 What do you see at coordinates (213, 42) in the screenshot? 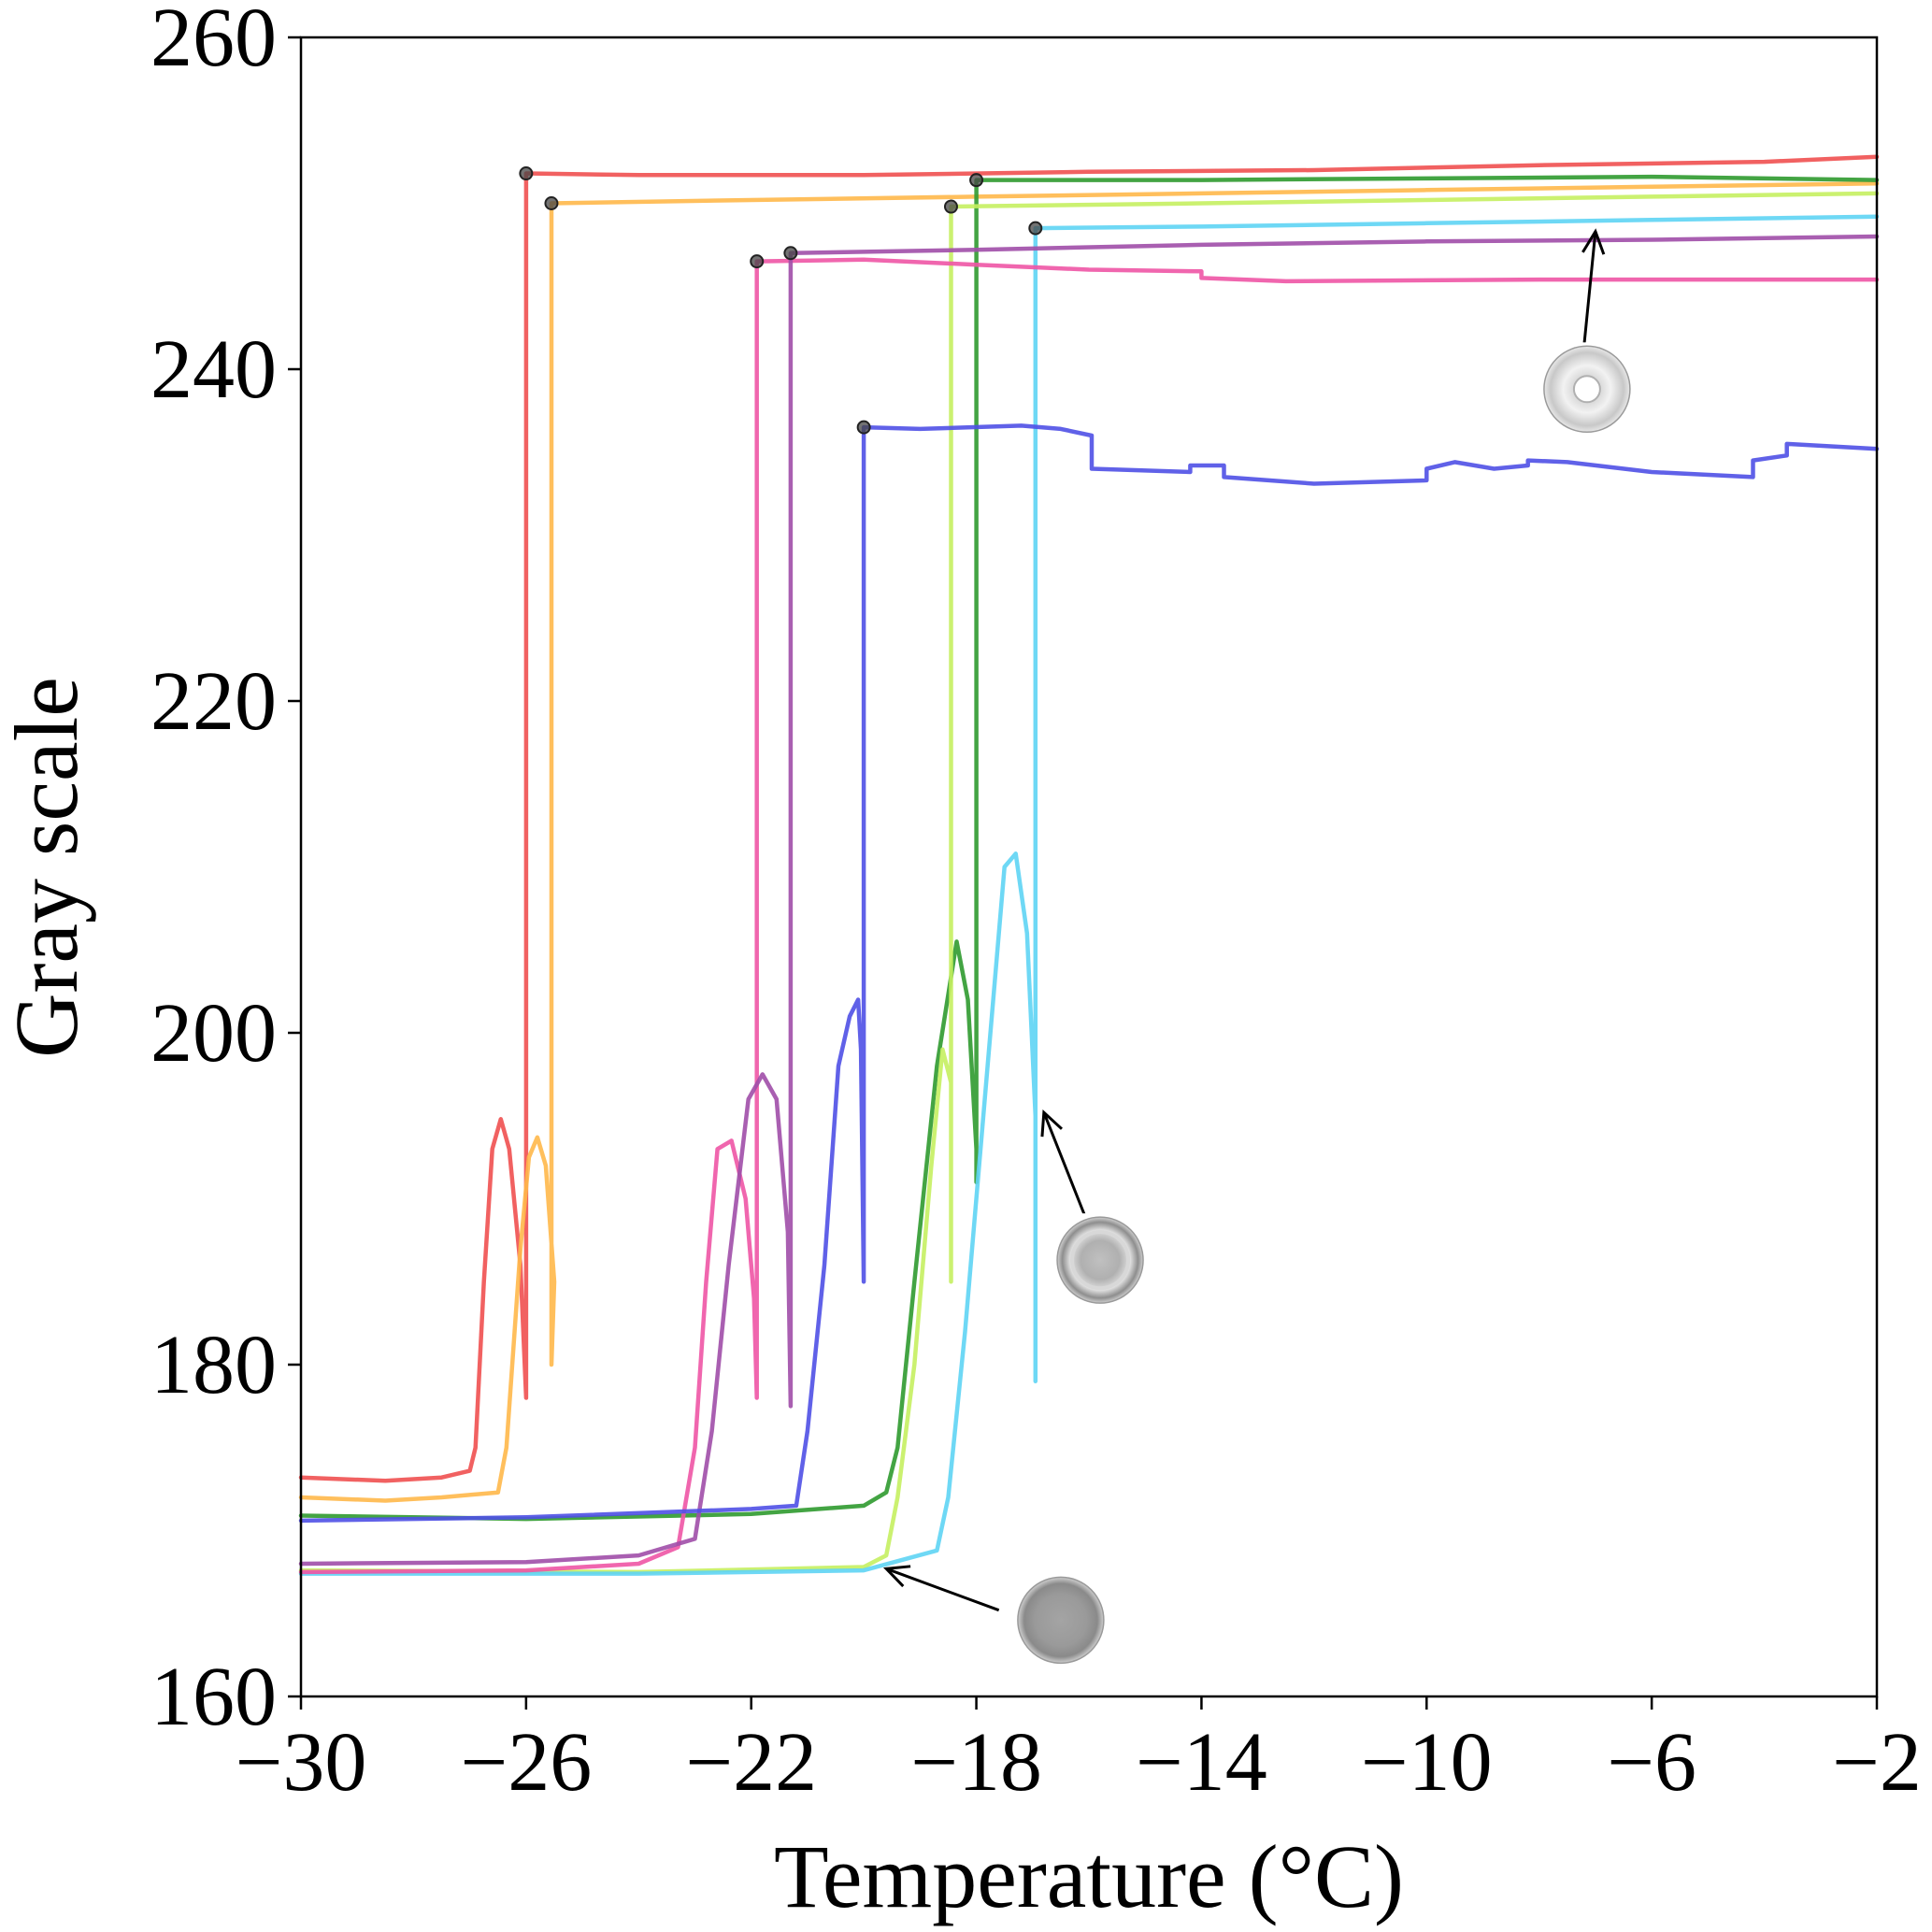
I see `y-tick-label: 260` at bounding box center [213, 42].